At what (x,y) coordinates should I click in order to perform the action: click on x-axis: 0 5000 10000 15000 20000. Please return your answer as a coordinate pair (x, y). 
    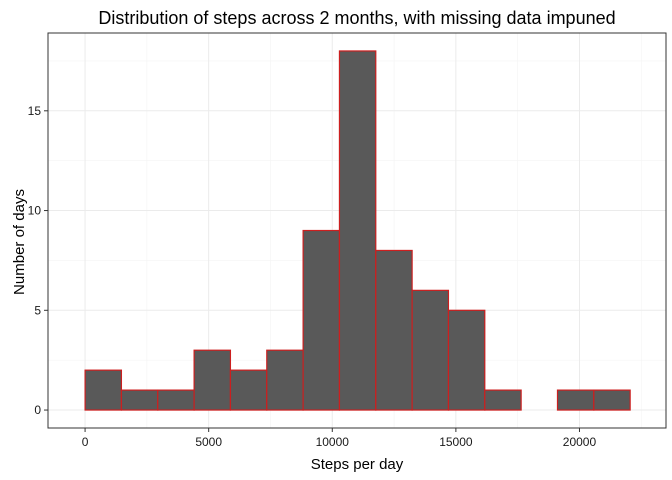
    Looking at the image, I should click on (339, 438).